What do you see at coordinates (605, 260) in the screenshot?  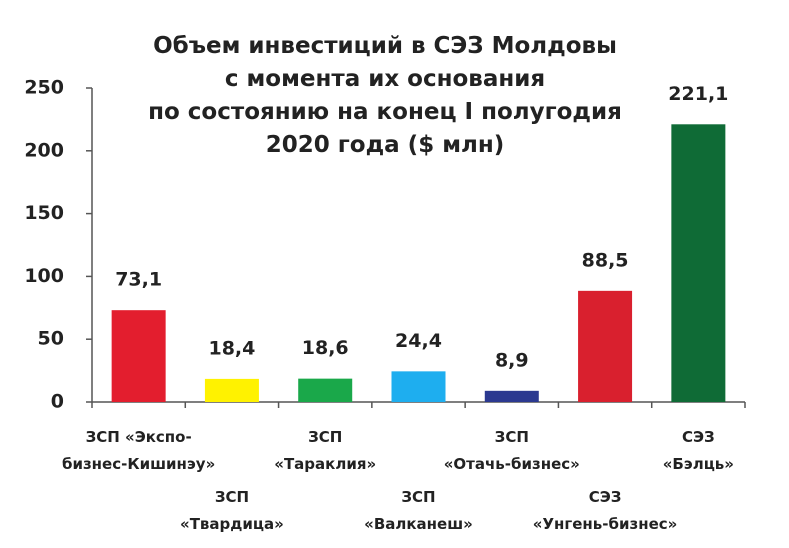 I see `value-label: 88,5` at bounding box center [605, 260].